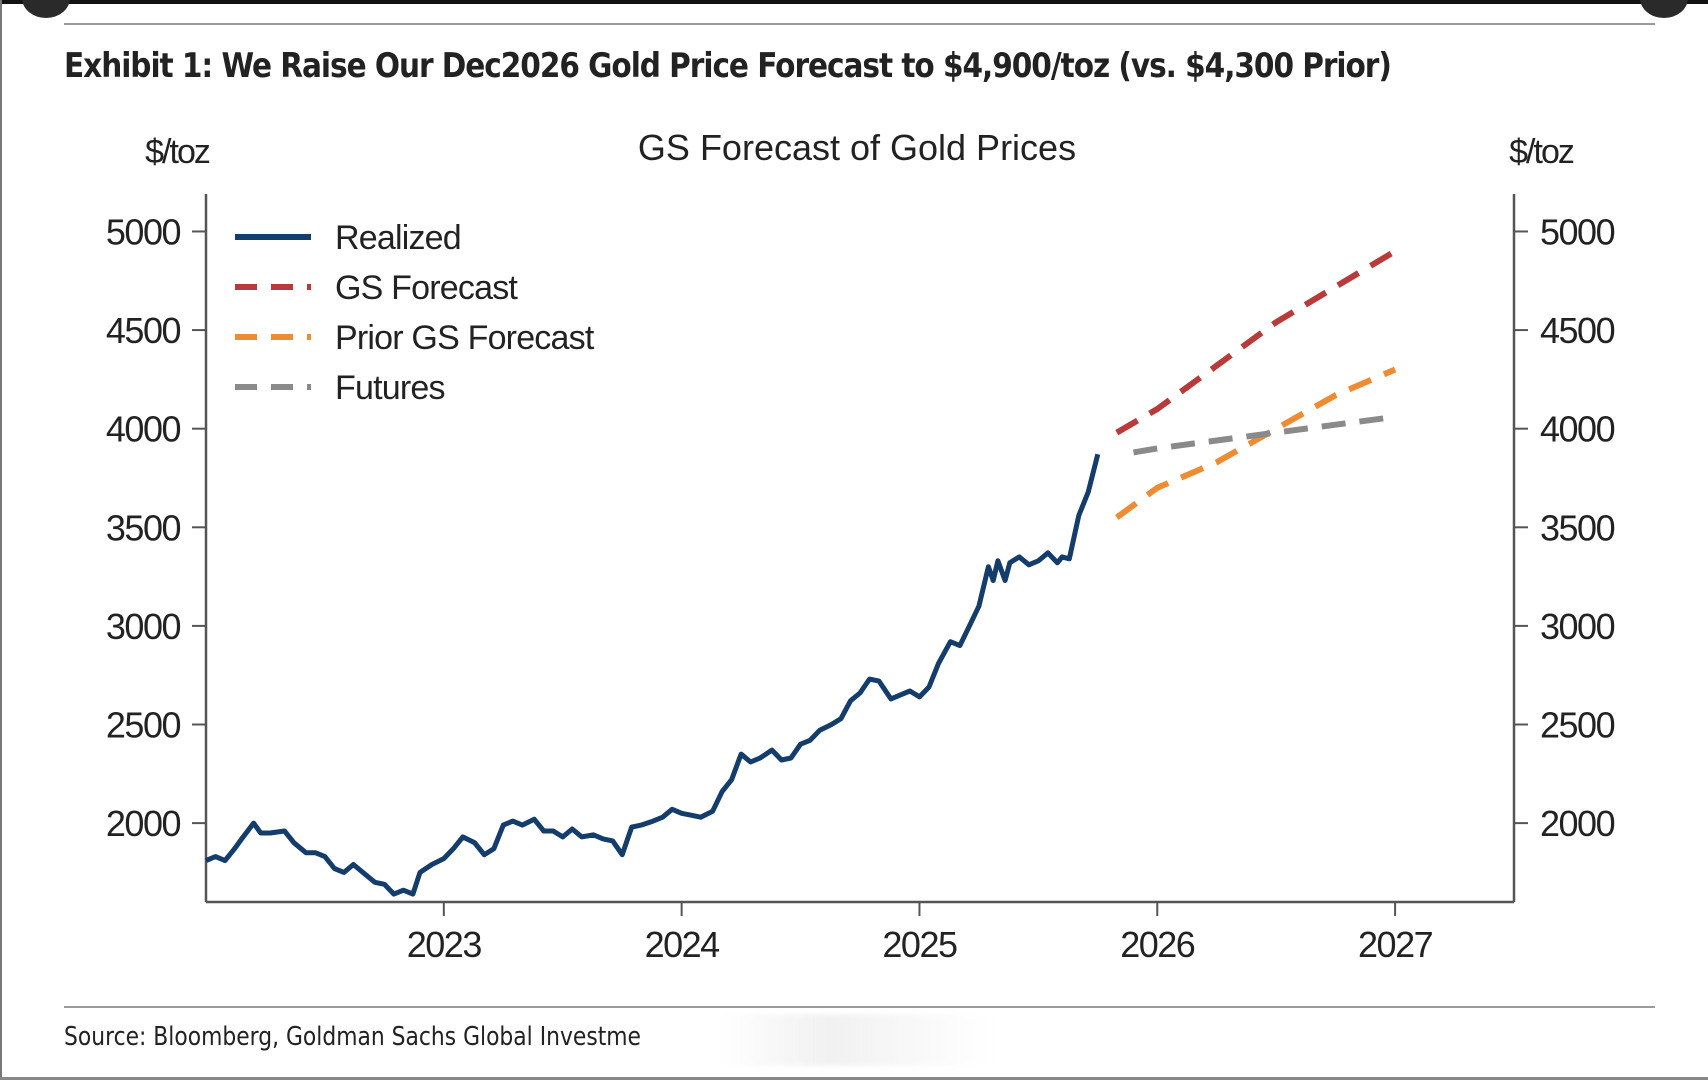 The height and width of the screenshot is (1080, 1708). Describe the element at coordinates (1577, 231) in the screenshot. I see `y-tick-label-right: 5000` at that location.